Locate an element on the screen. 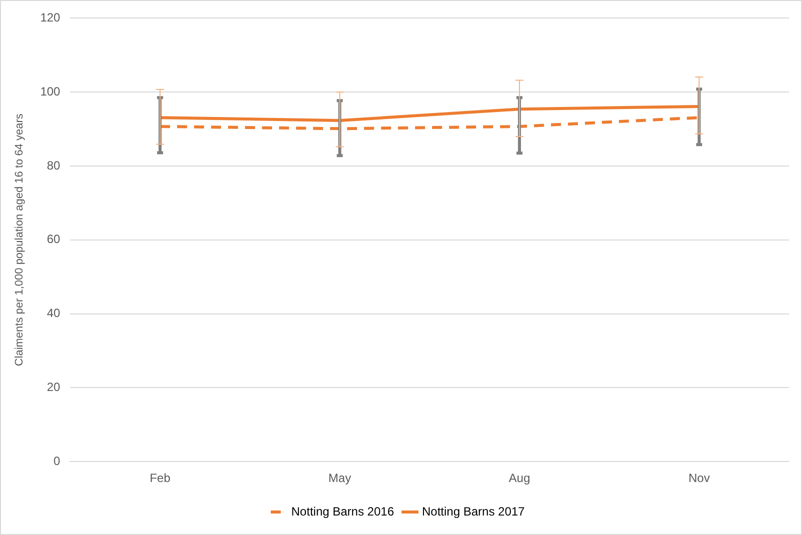  y-tick-label: 0 is located at coordinates (57, 461).